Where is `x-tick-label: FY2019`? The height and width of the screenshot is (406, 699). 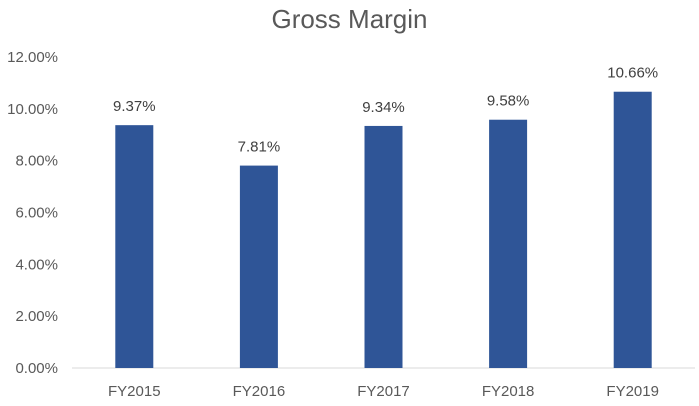
x-tick-label: FY2019 is located at coordinates (632, 391).